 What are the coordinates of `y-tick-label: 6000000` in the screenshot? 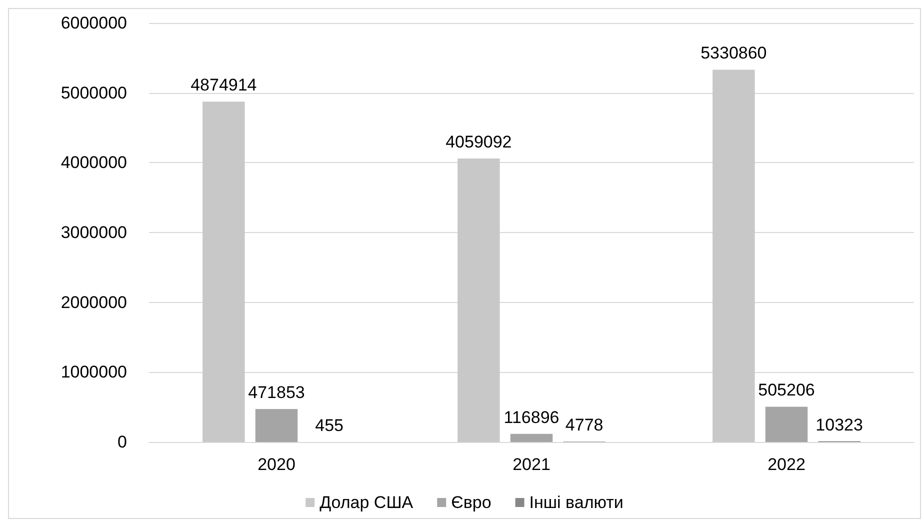 It's located at (93, 23).